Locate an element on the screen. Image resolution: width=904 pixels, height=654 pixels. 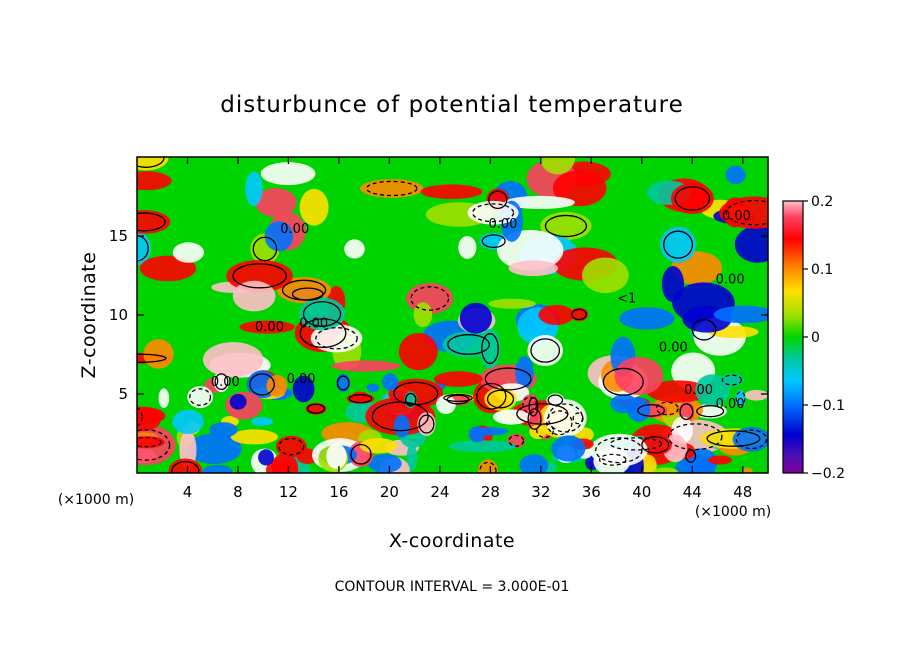
contour-interval-note: CONTOUR INTERVAL = 3.000E-01 is located at coordinates (452, 587).